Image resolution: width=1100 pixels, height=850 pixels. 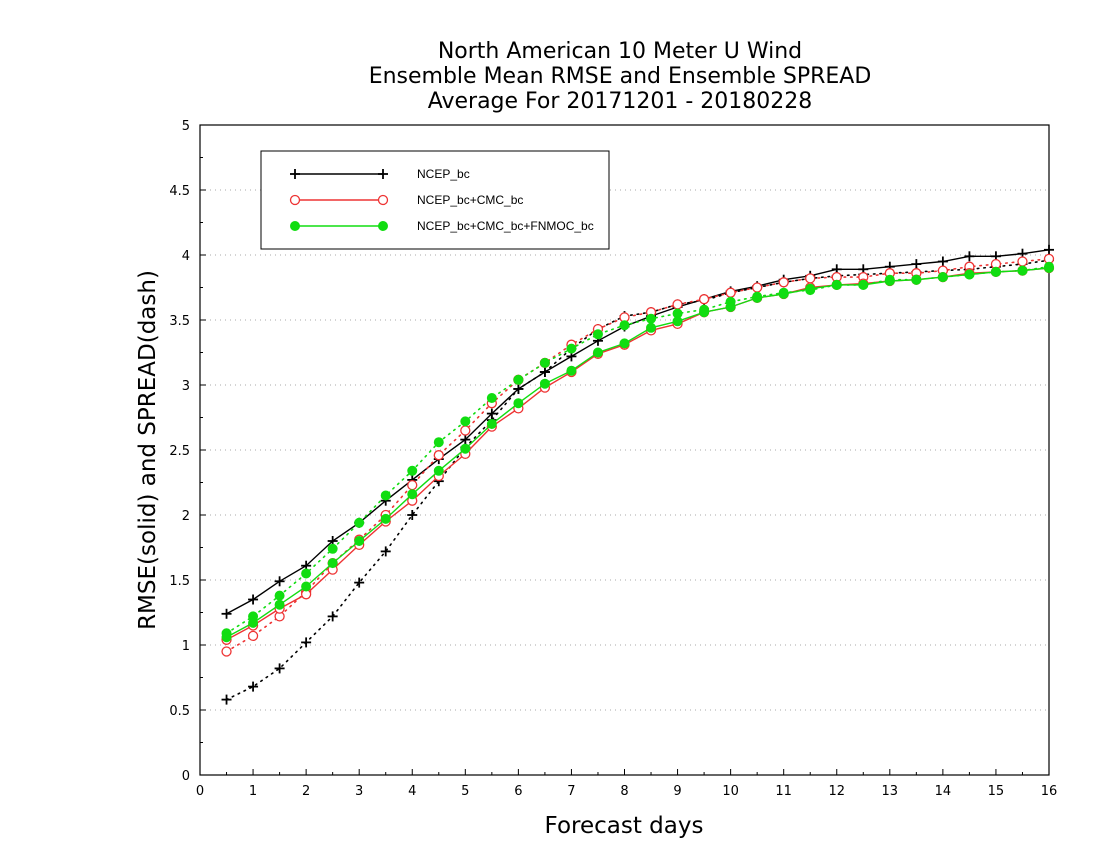 What do you see at coordinates (624, 791) in the screenshot?
I see `x-tick-label: 8` at bounding box center [624, 791].